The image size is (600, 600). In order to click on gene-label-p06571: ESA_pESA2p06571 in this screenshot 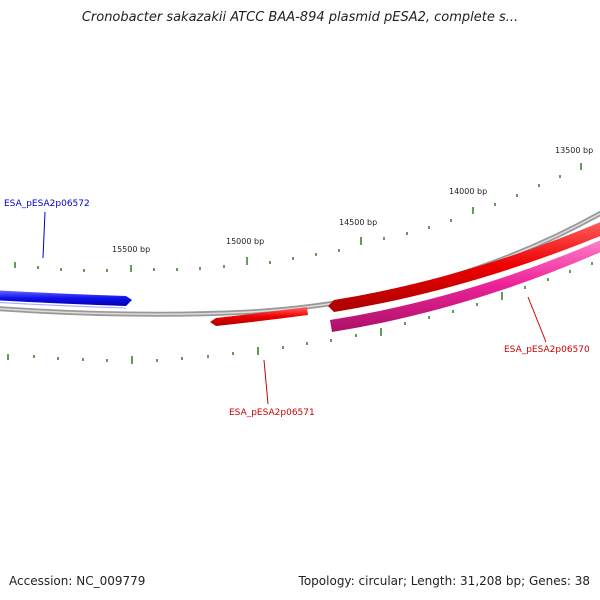, I will do `click(272, 413)`.